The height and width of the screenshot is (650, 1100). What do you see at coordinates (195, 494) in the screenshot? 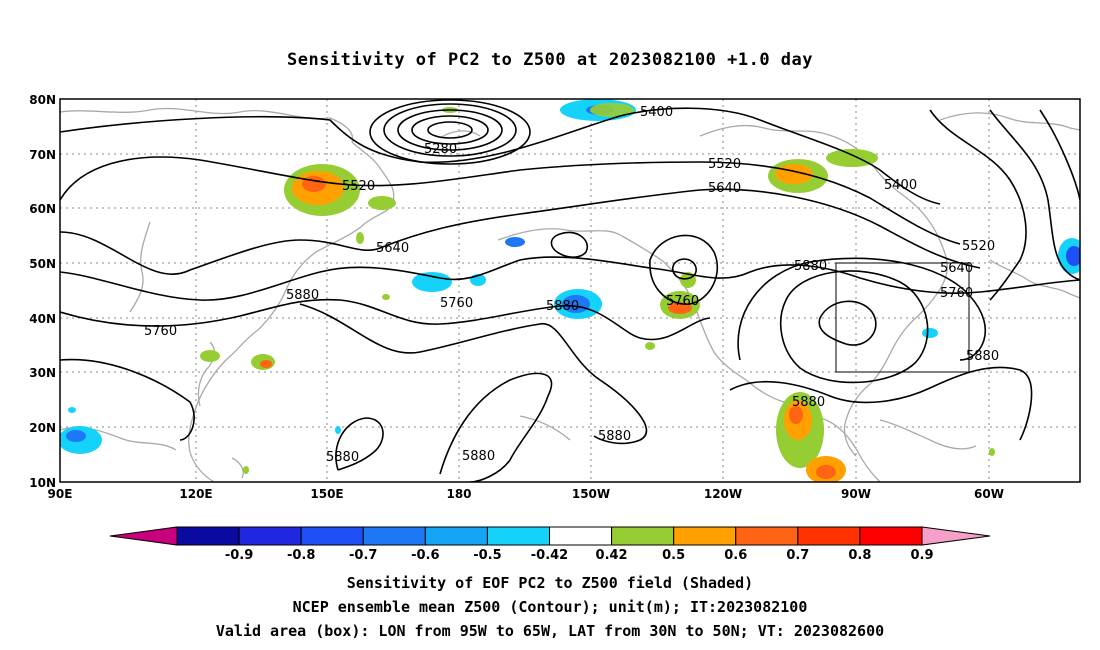
I see `lon-label: 120E` at bounding box center [195, 494].